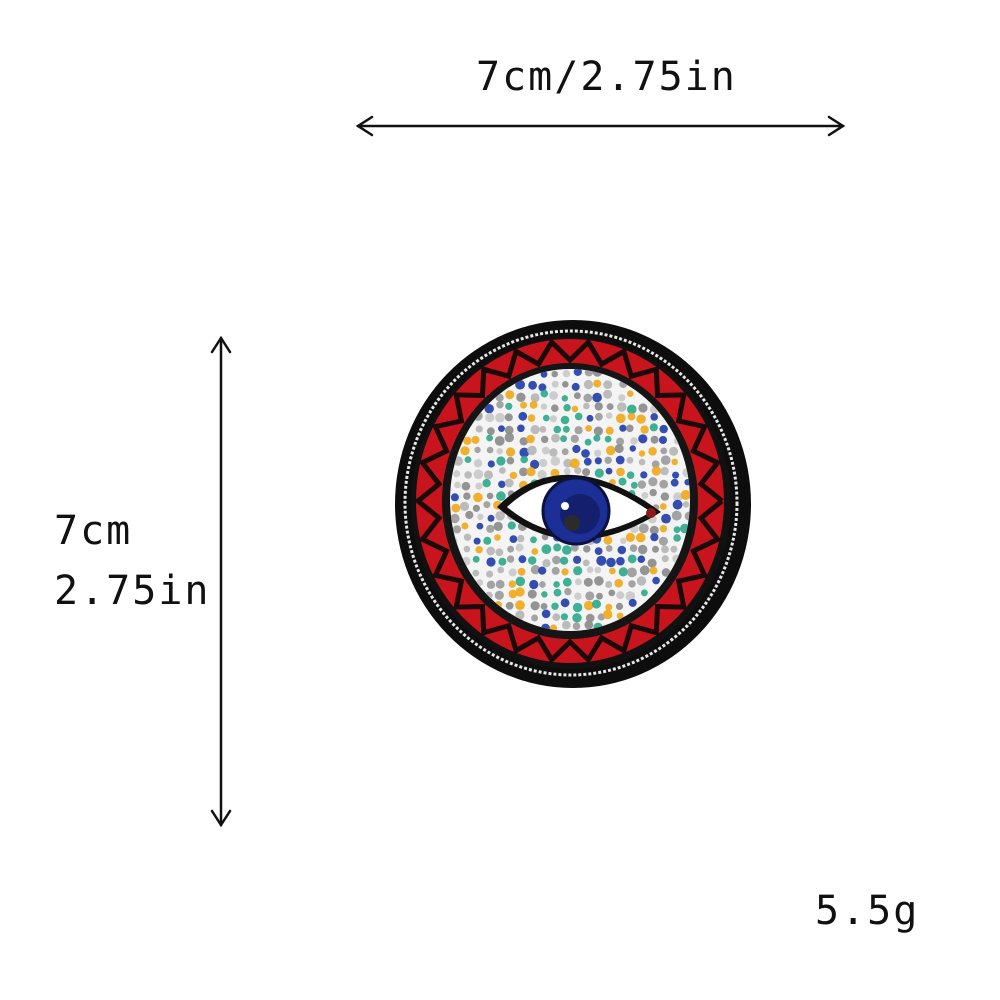 Image resolution: width=1000 pixels, height=1000 pixels. What do you see at coordinates (221, 581) in the screenshot?
I see `vertical-dimension-arrow` at bounding box center [221, 581].